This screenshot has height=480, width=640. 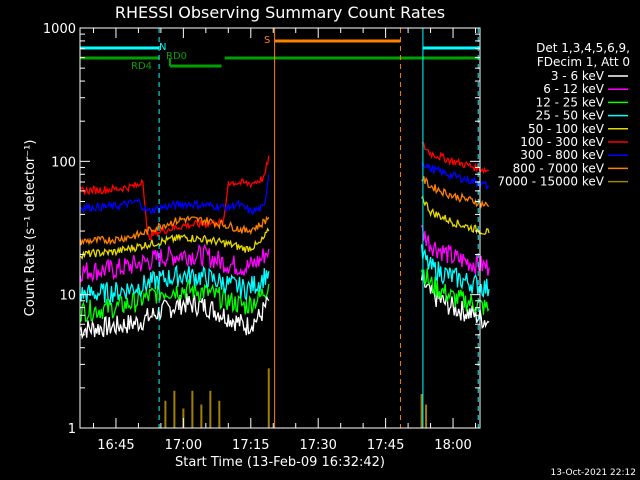 What do you see at coordinates (115, 445) in the screenshot?
I see `x-tick-label: 16:45` at bounding box center [115, 445].